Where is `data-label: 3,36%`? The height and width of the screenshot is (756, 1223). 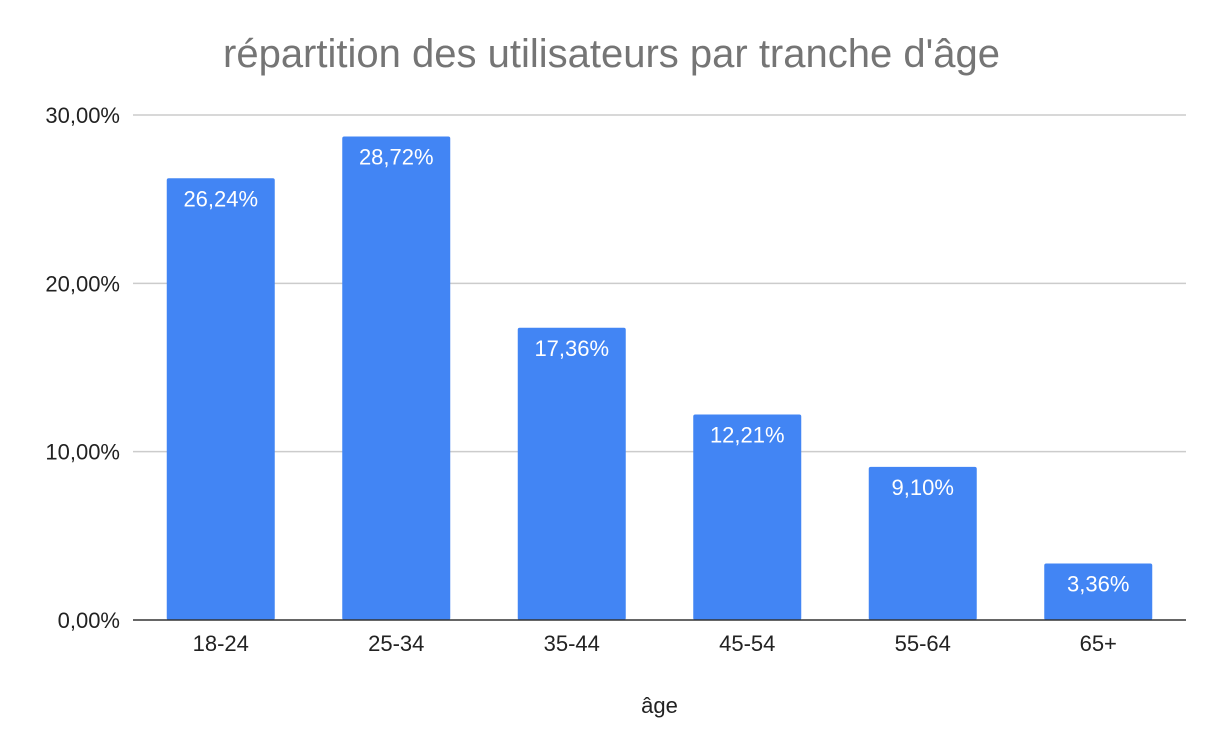 data-label: 3,36% is located at coordinates (1098, 583).